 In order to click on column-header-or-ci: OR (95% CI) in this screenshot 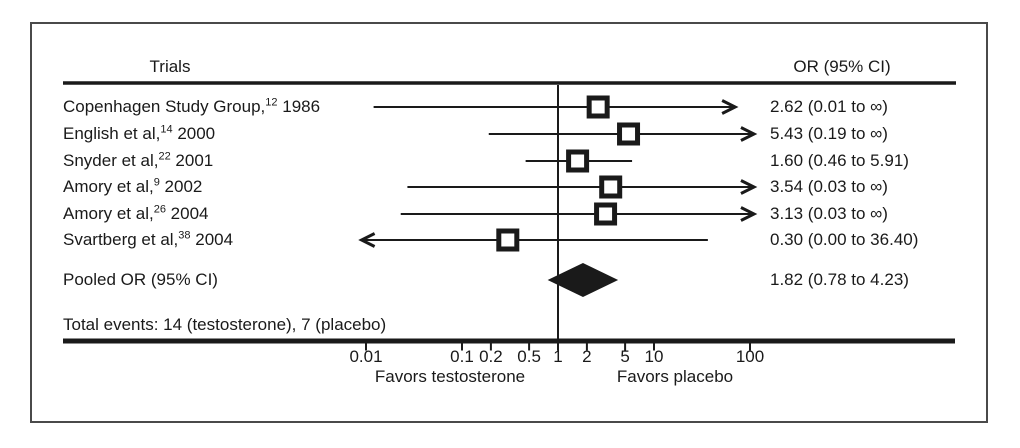, I will do `click(842, 66)`.